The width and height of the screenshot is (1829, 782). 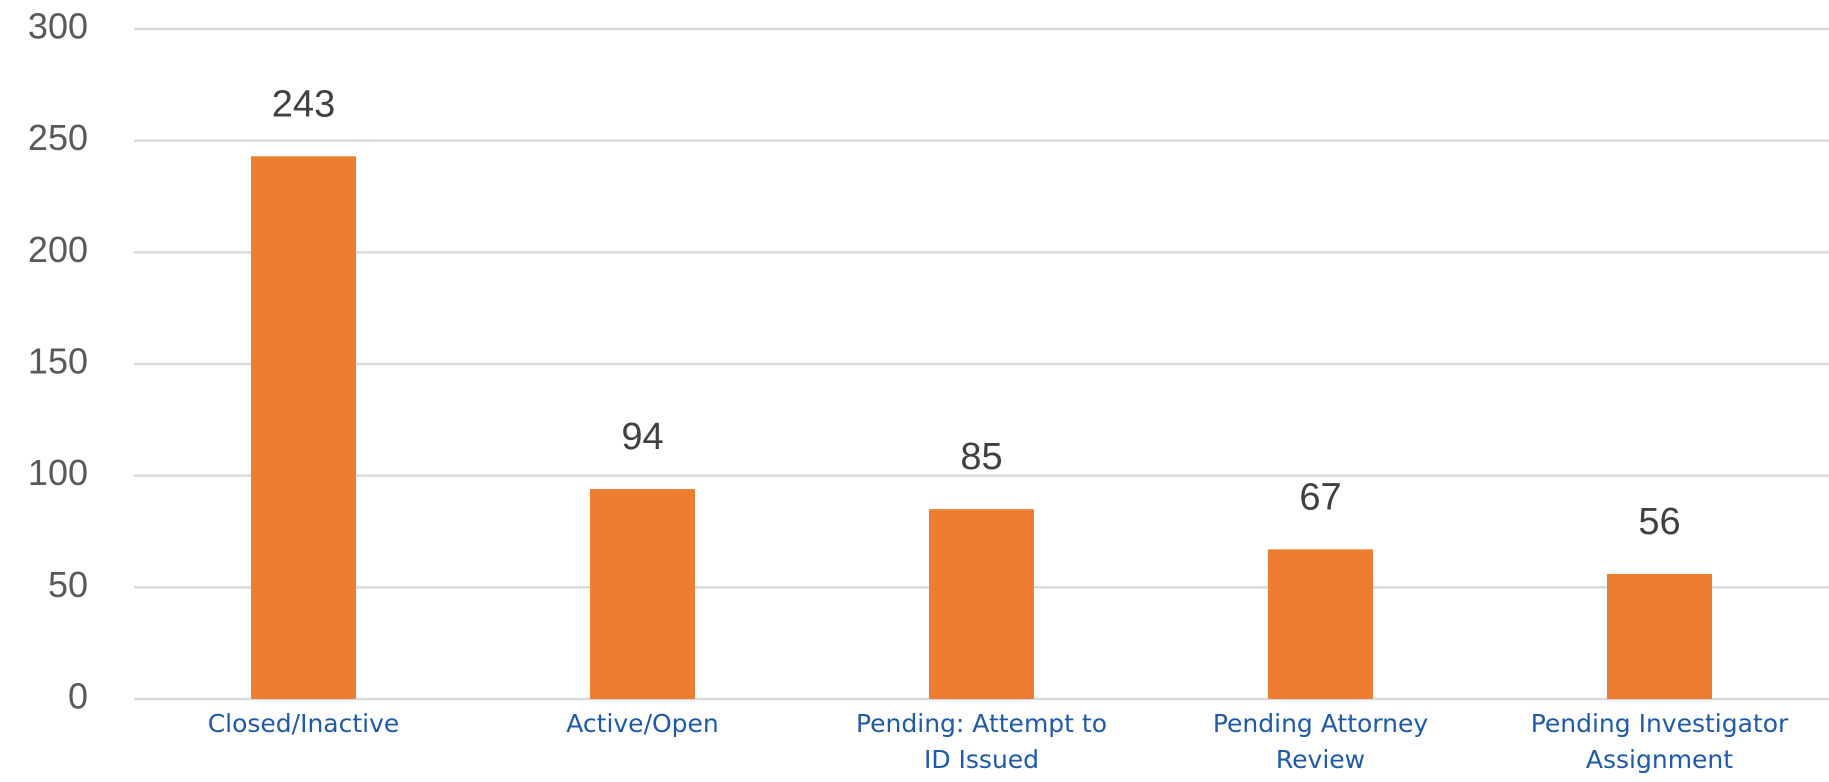 I want to click on y-tick-label: 200, so click(x=58, y=249).